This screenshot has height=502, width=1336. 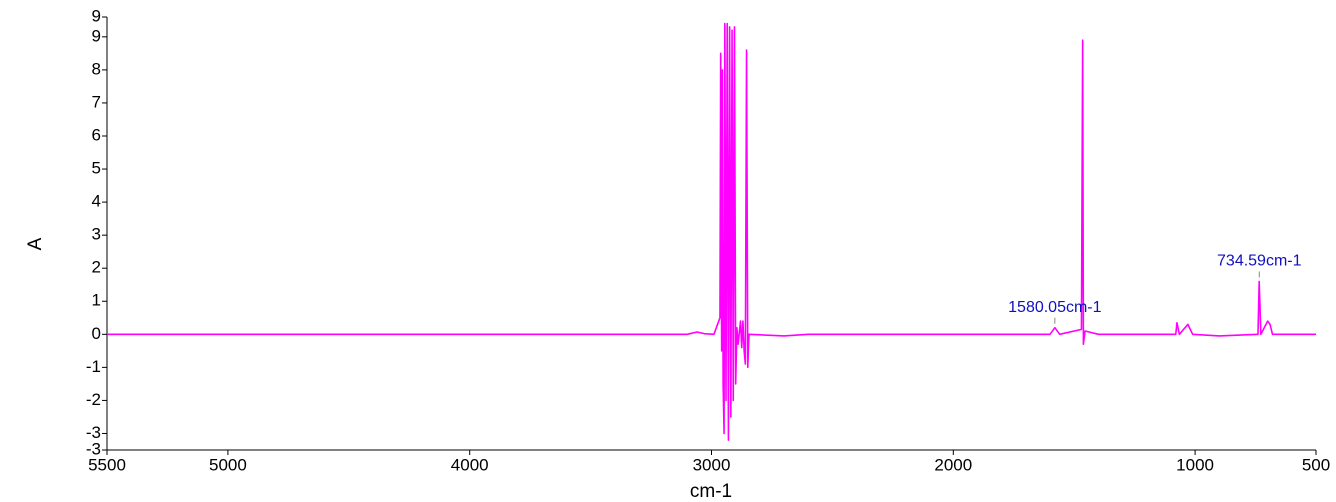 What do you see at coordinates (96, 267) in the screenshot?
I see `y-tick-label: 2` at bounding box center [96, 267].